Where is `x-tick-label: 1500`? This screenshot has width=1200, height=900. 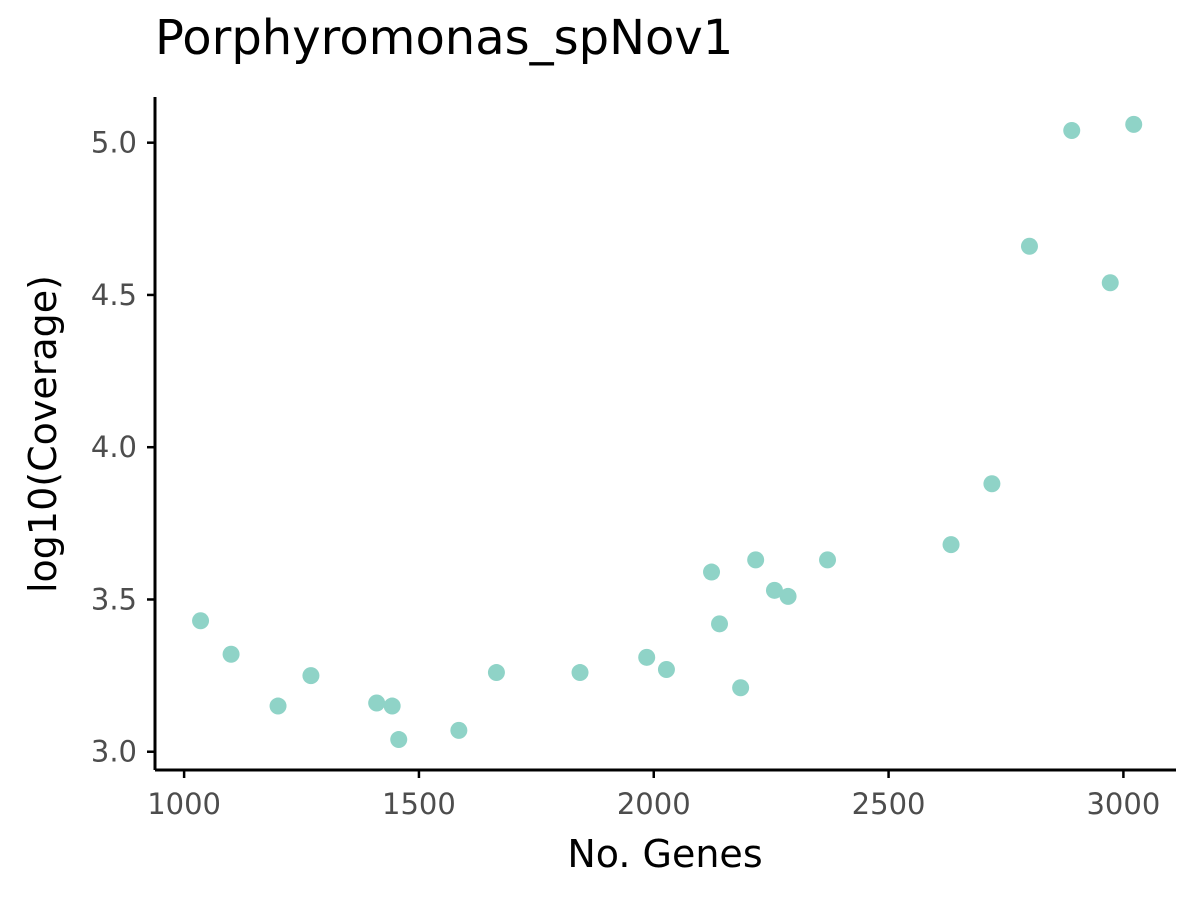
x-tick-label: 1500 is located at coordinates (419, 804).